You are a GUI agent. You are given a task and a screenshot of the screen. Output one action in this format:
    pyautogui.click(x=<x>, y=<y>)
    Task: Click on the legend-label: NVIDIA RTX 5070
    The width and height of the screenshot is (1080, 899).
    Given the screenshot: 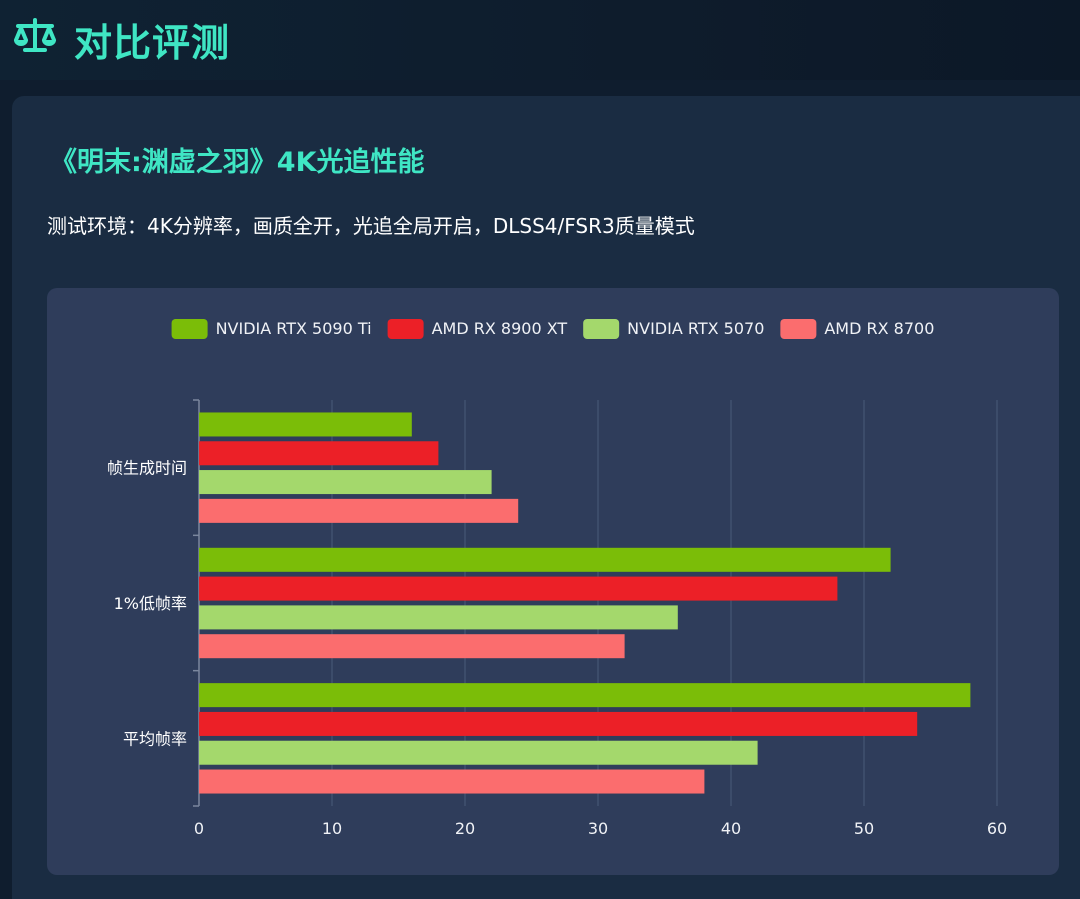 What is the action you would take?
    pyautogui.click(x=695, y=328)
    